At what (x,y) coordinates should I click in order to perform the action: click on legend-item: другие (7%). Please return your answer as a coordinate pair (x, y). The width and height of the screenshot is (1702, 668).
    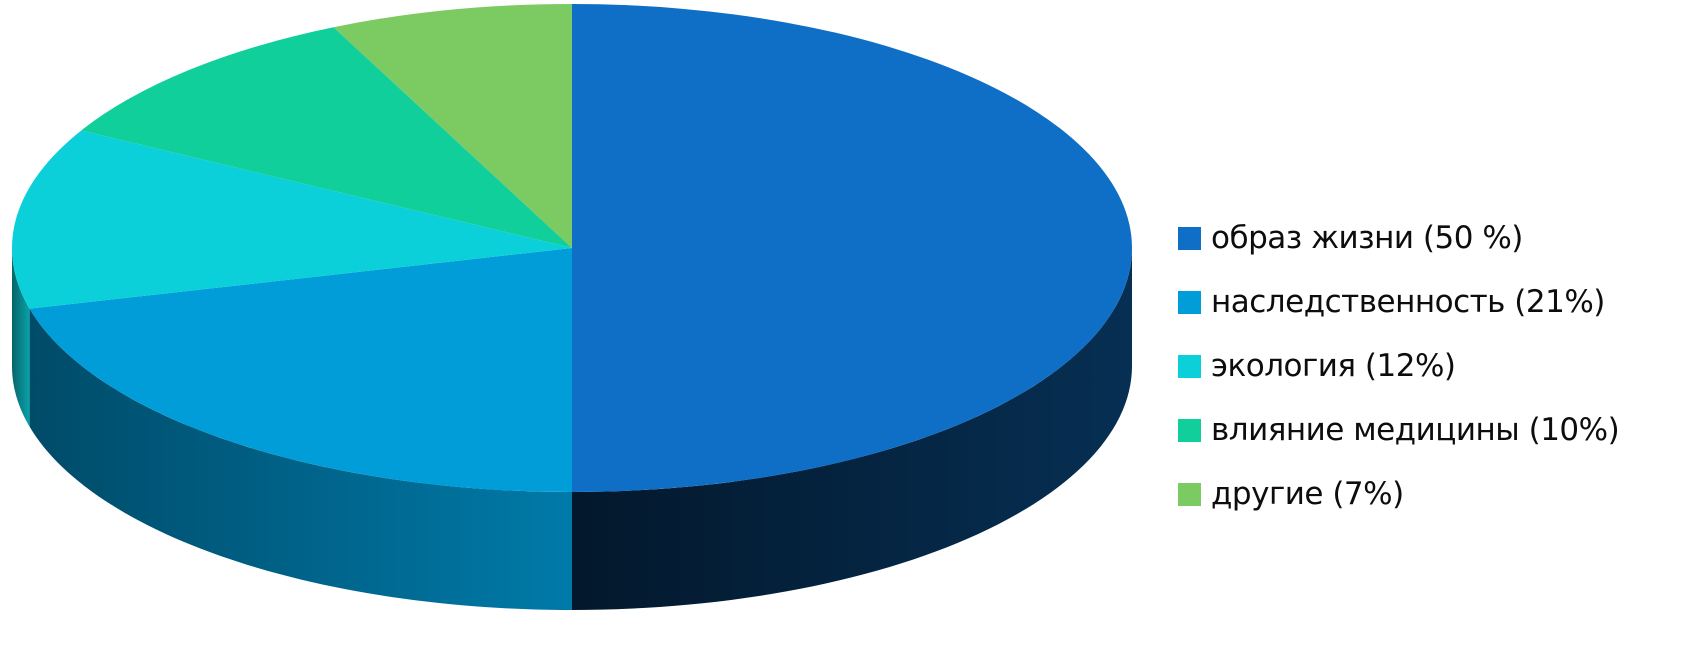
    Looking at the image, I should click on (1398, 494).